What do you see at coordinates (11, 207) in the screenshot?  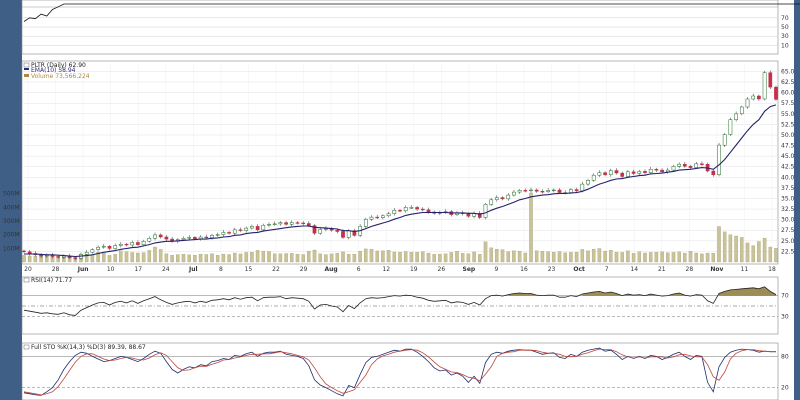 I see `volume-ytick-label: 400M` at bounding box center [11, 207].